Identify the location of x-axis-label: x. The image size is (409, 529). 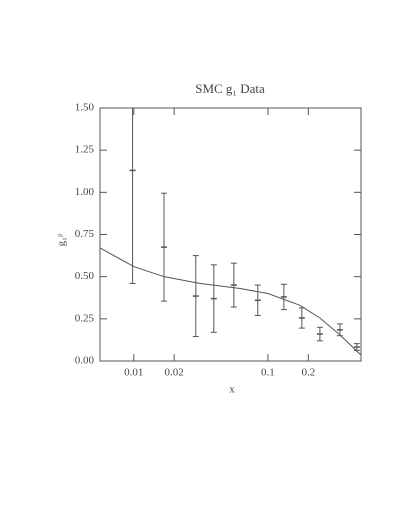
(232, 390).